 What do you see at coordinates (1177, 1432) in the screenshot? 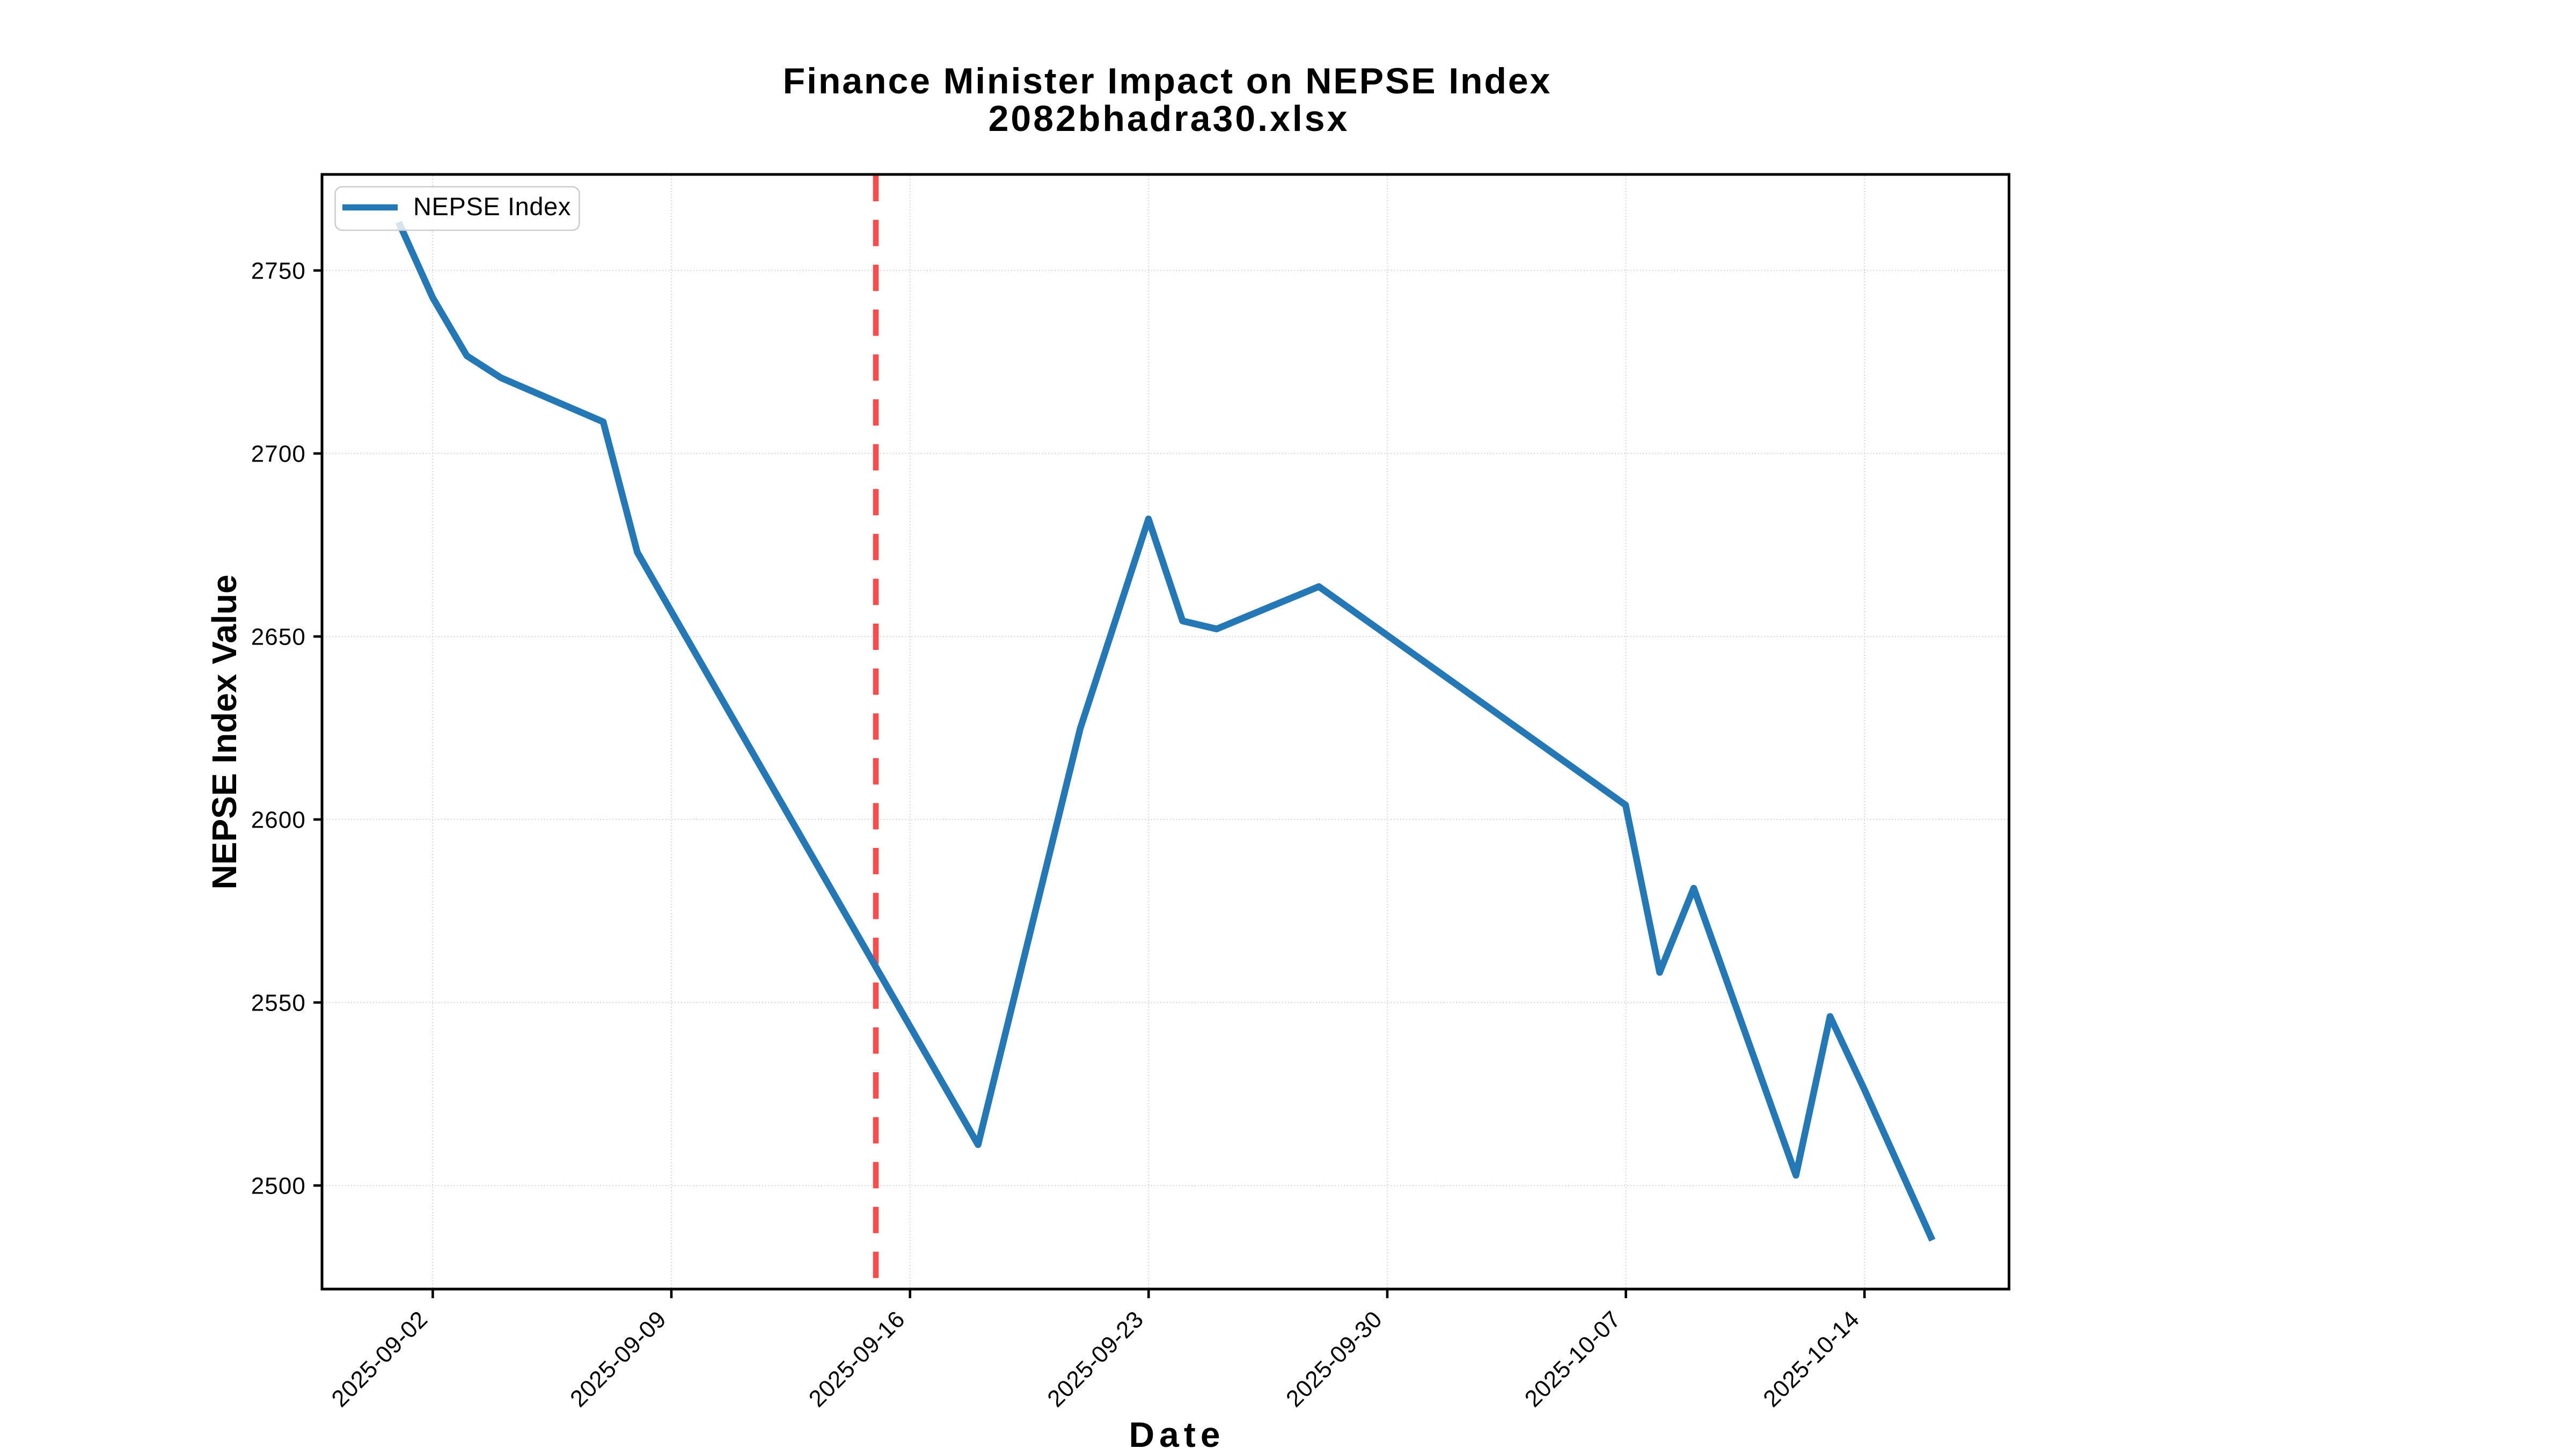
I see `svg-text: Date` at bounding box center [1177, 1432].